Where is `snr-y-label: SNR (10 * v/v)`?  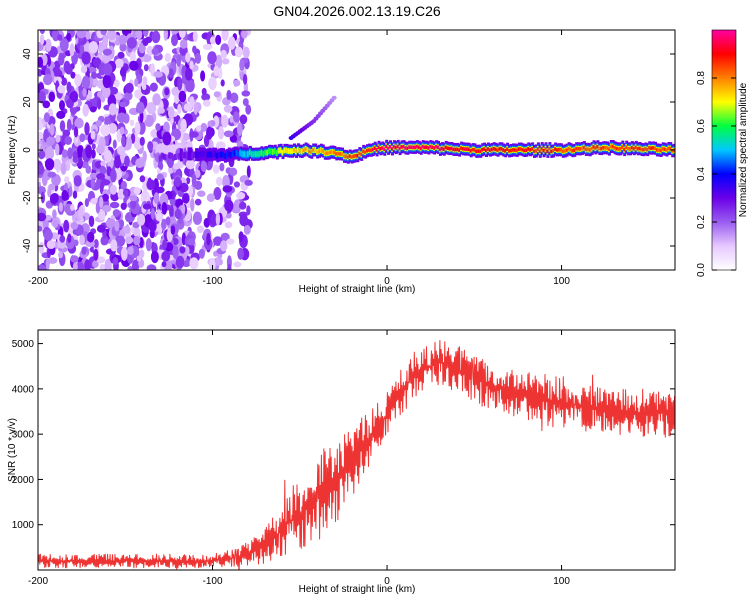 snr-y-label: SNR (10 * v/v) is located at coordinates (12, 450).